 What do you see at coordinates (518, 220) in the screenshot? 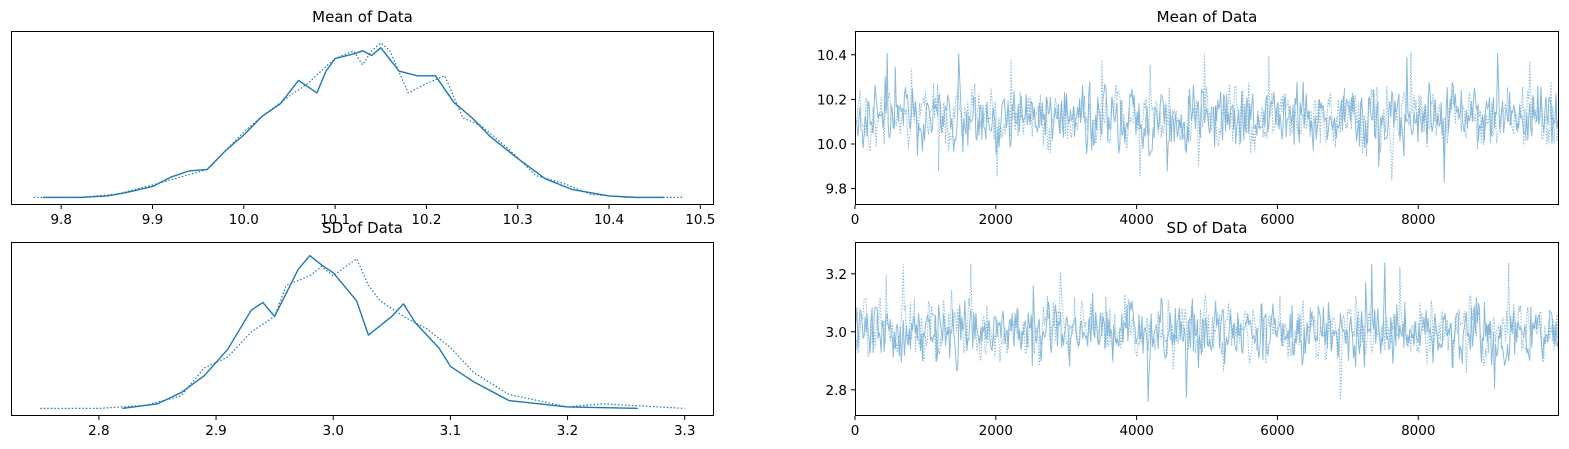
I see `x-tick-label: 10.3` at bounding box center [518, 220].